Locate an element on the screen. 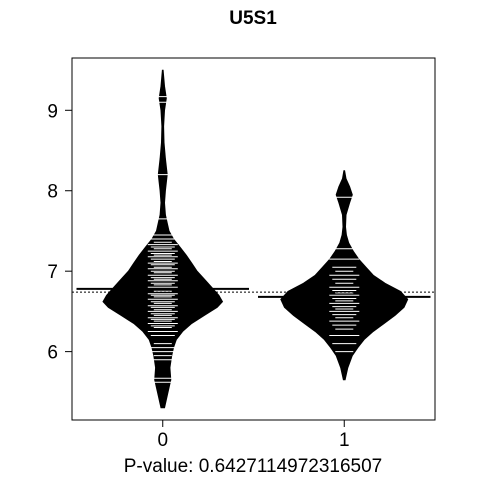 This screenshot has height=480, width=480. y-tick-label: 7 is located at coordinates (52, 272).